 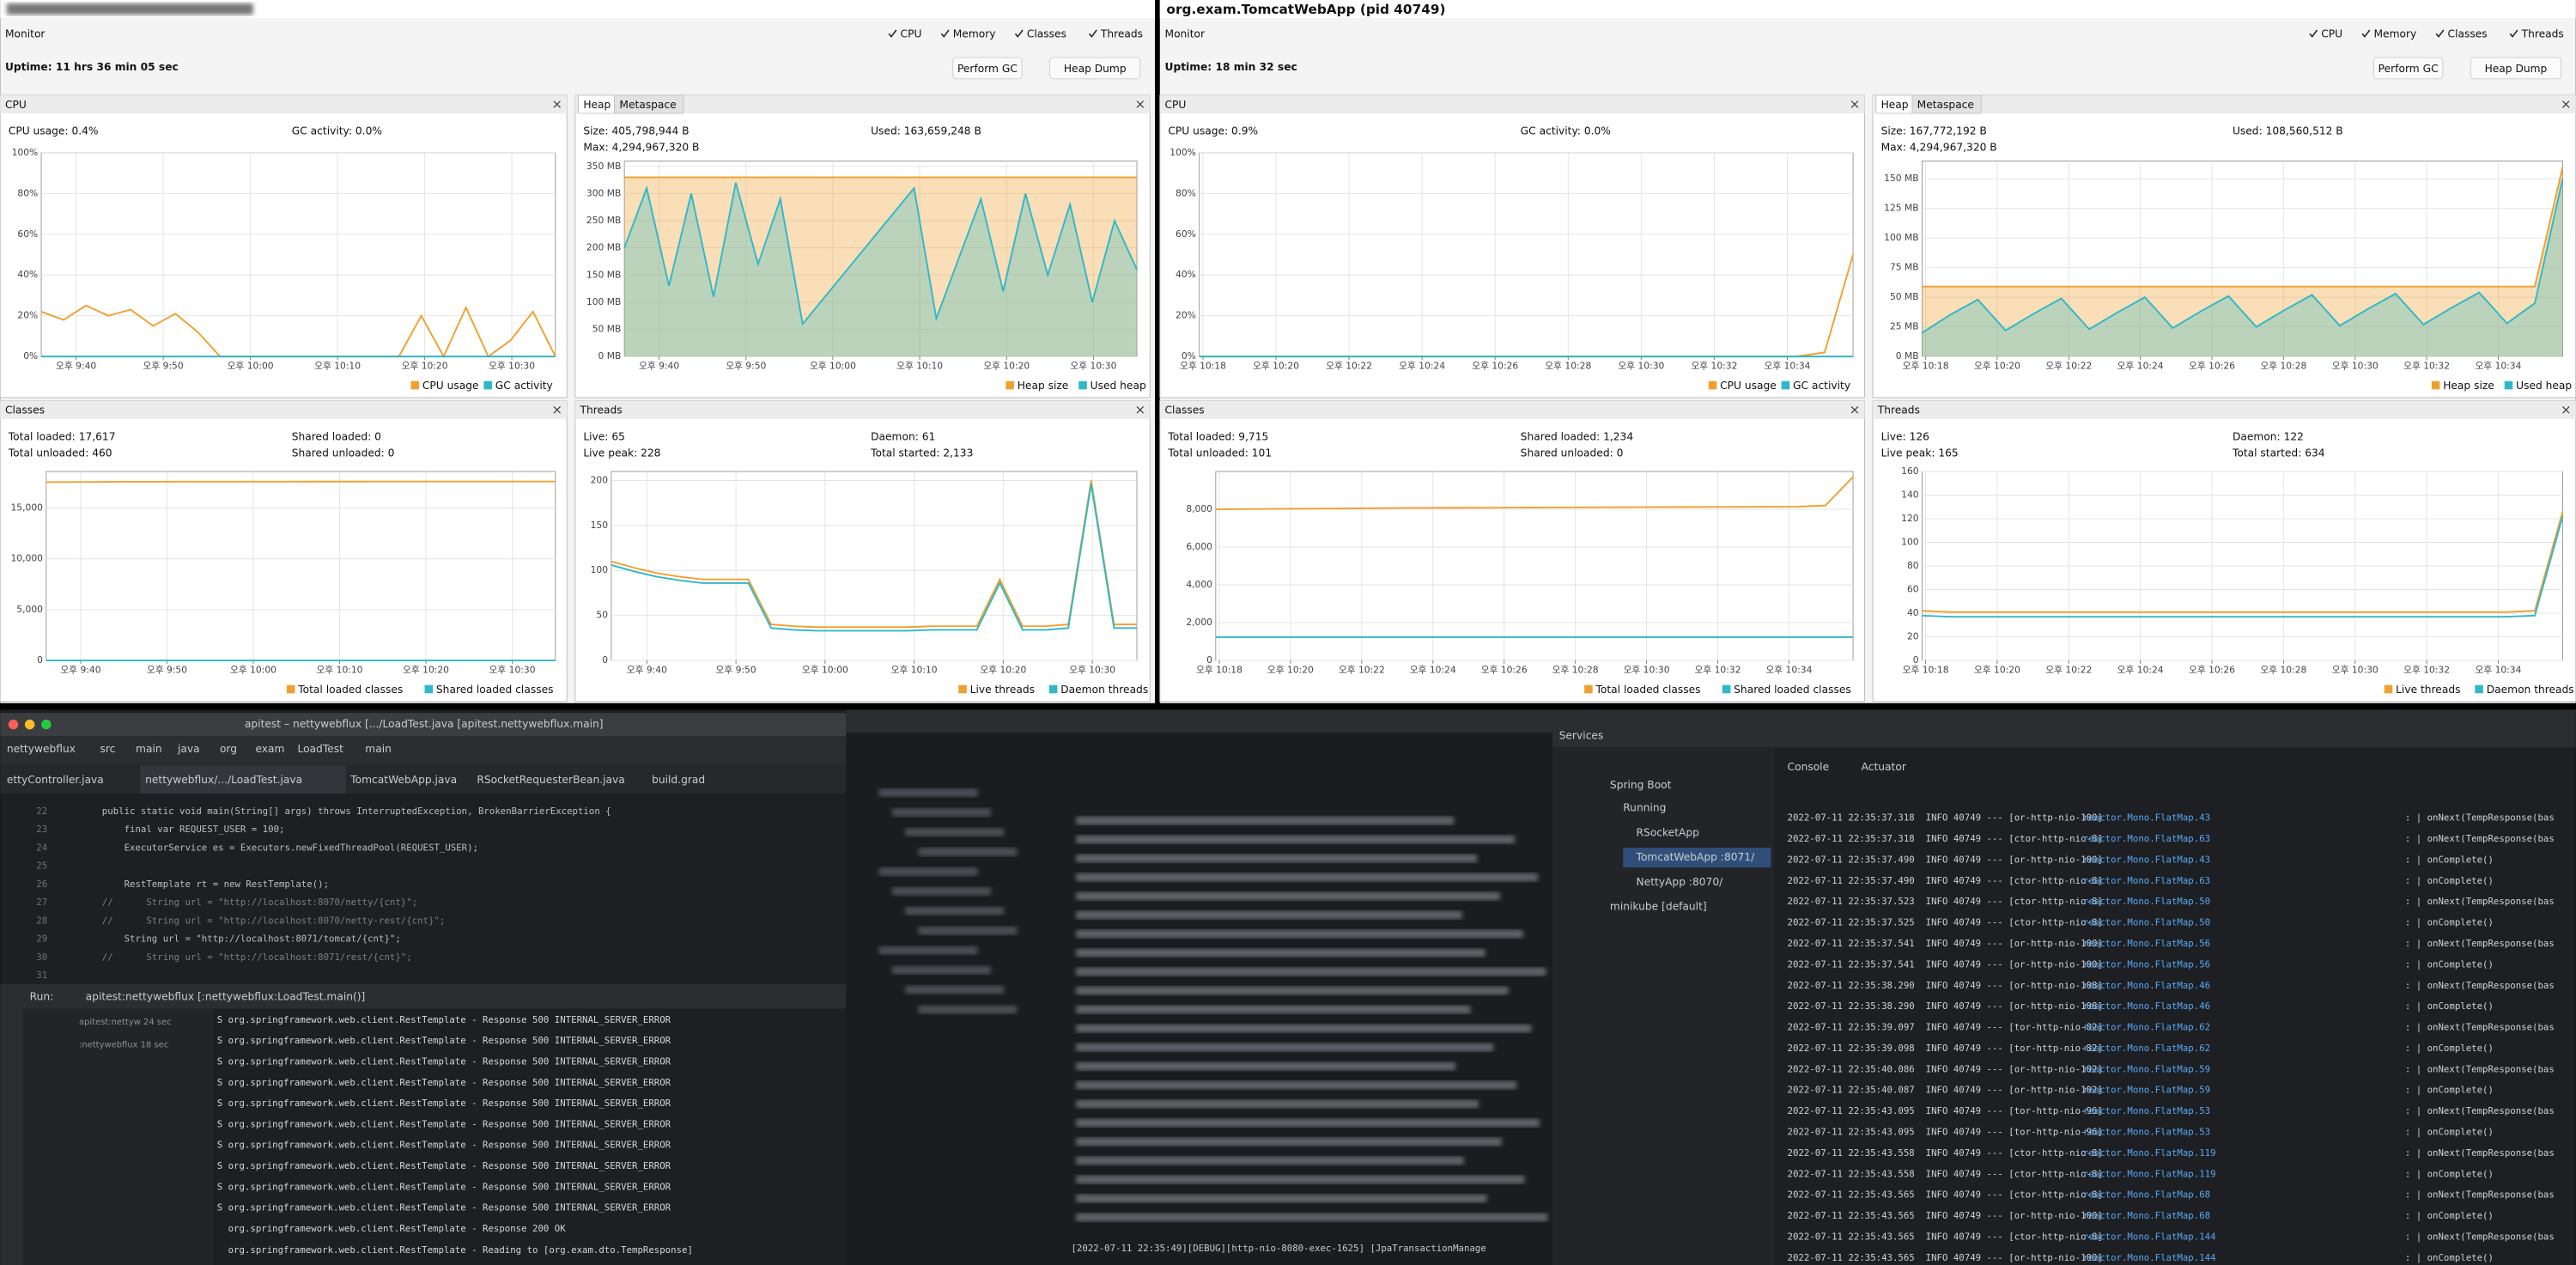 I want to click on close-button, so click(x=13, y=724).